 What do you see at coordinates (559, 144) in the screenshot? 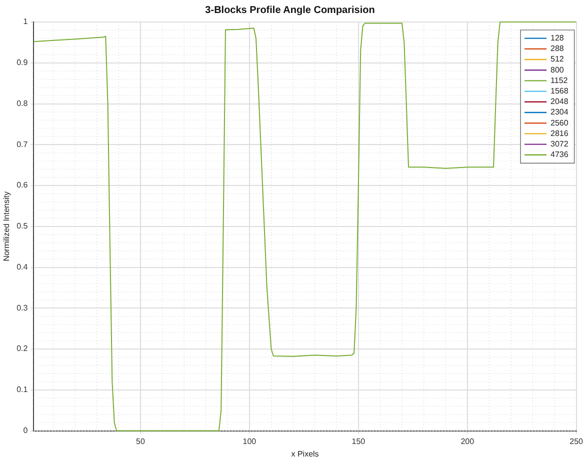
I see `legend-label: 3072` at bounding box center [559, 144].